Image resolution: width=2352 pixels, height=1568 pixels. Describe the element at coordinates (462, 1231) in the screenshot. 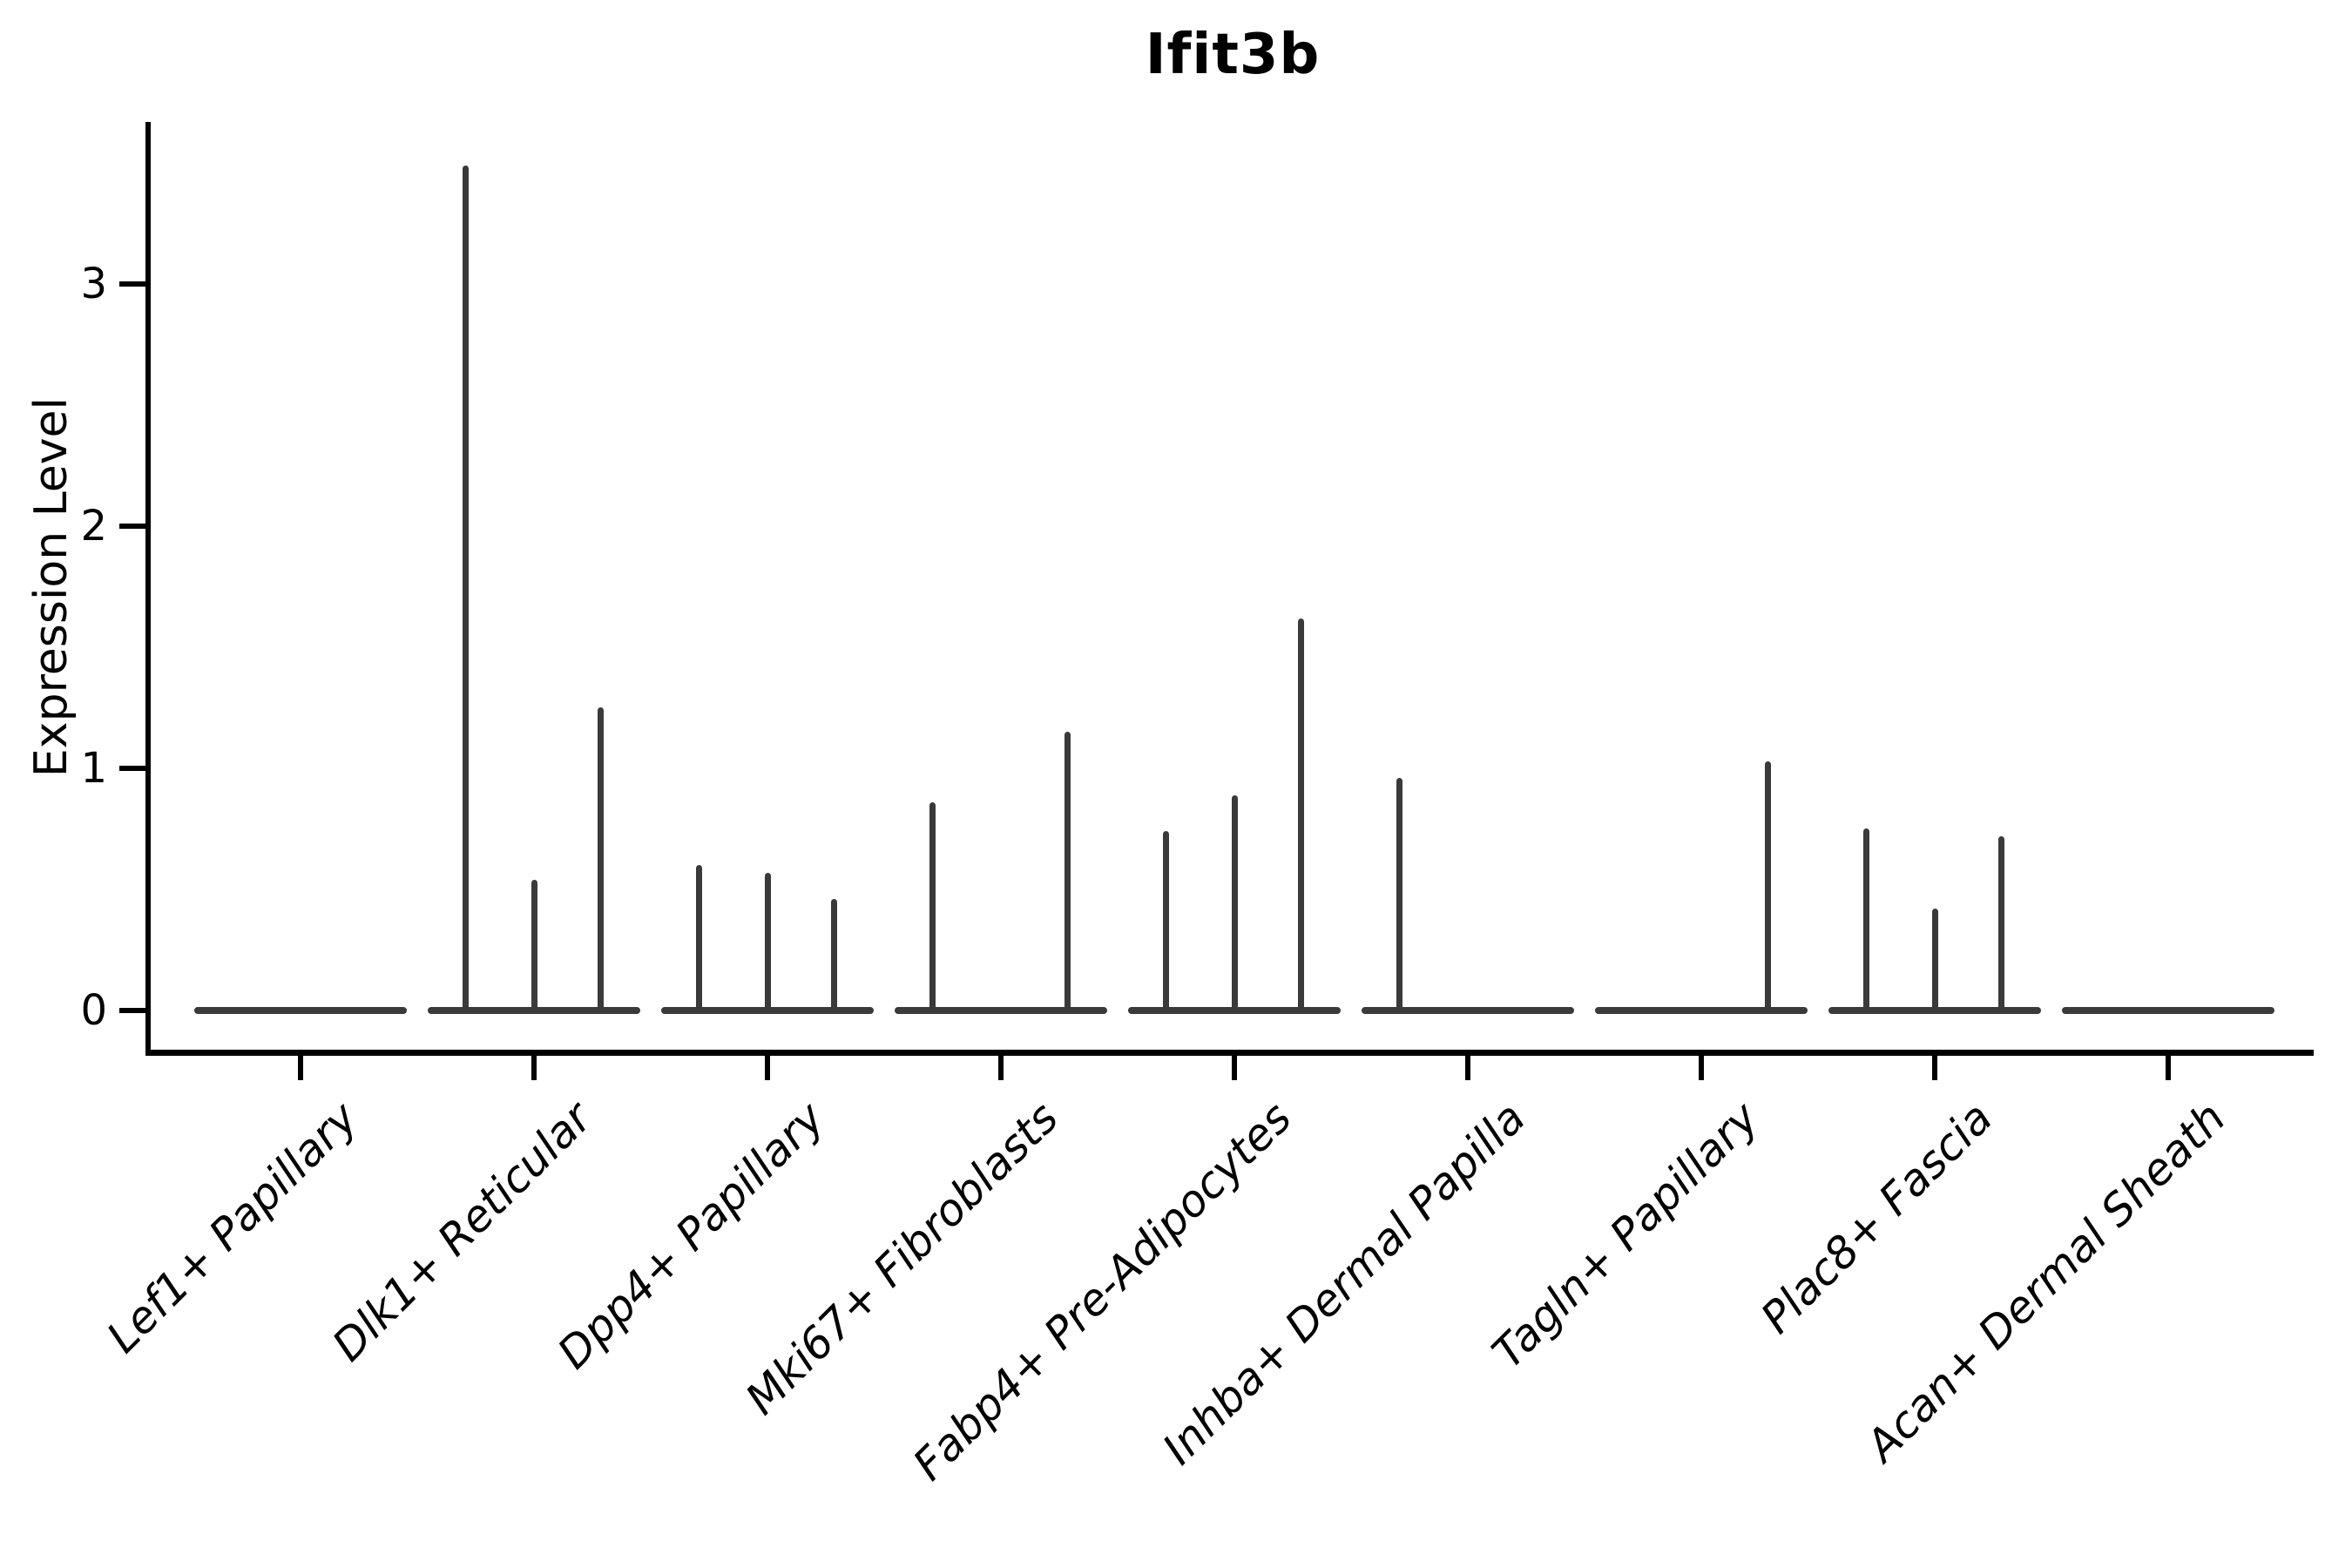

I see `x-tick-label: Dlk1+ Reticular` at that location.